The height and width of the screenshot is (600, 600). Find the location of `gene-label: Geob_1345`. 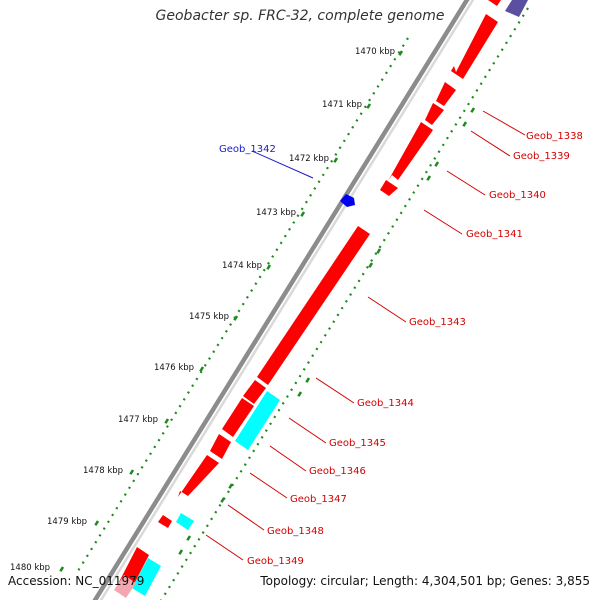

gene-label: Geob_1345 is located at coordinates (357, 443).